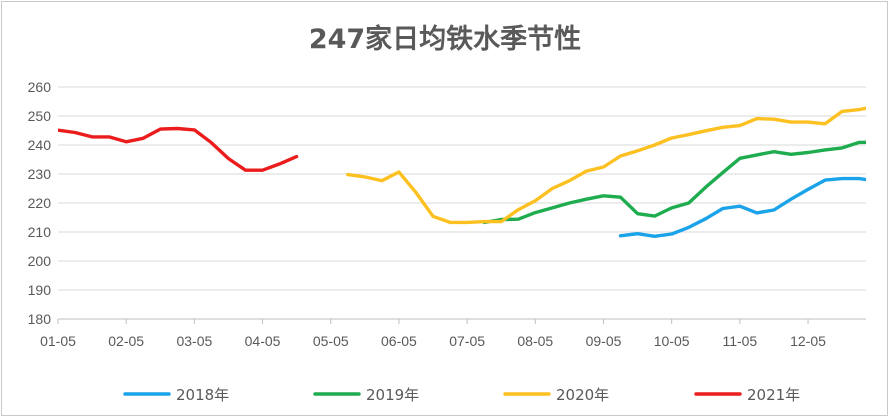  I want to click on y-tick-label: 180, so click(40, 319).